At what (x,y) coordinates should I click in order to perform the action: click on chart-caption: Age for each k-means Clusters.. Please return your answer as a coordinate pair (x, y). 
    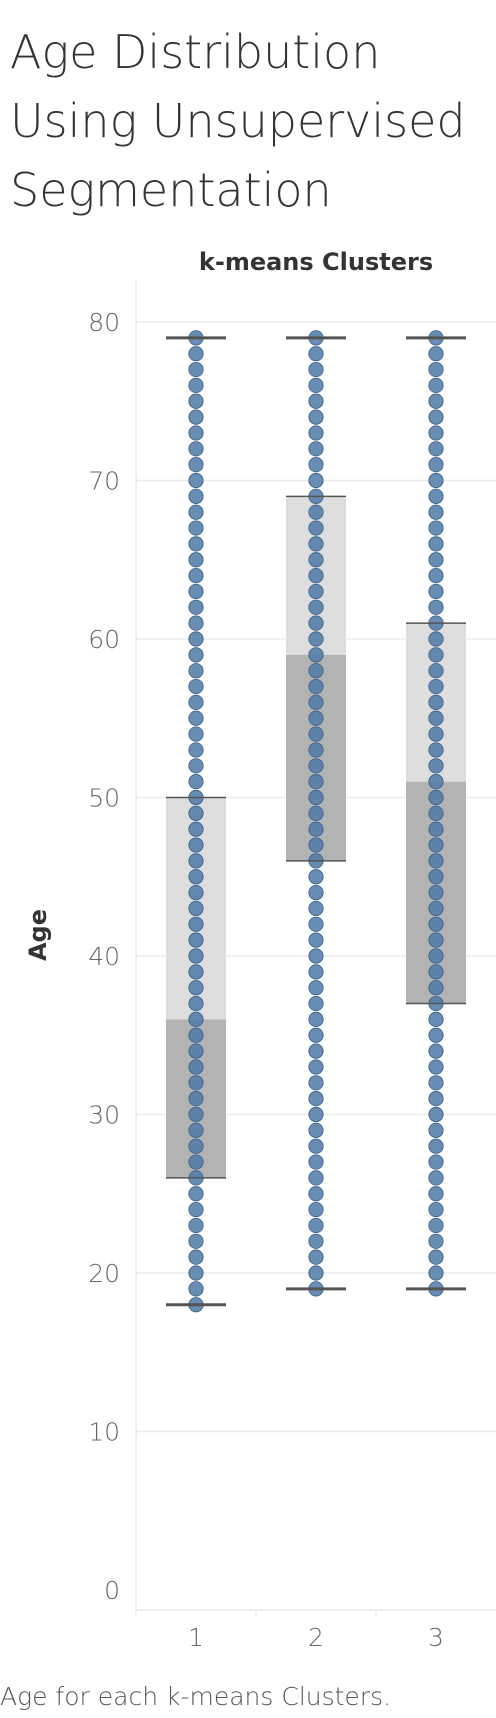
    Looking at the image, I should click on (196, 1696).